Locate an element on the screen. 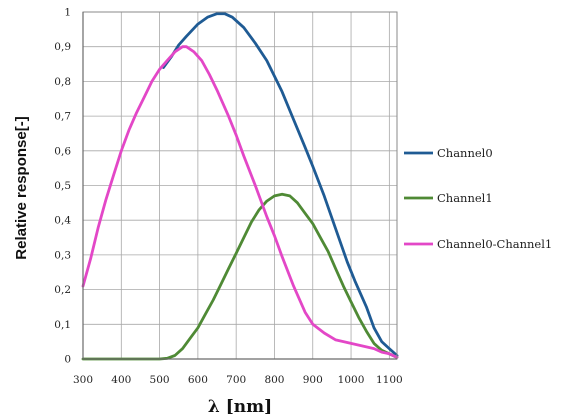  x-axis-title: λ [nm] is located at coordinates (240, 407).